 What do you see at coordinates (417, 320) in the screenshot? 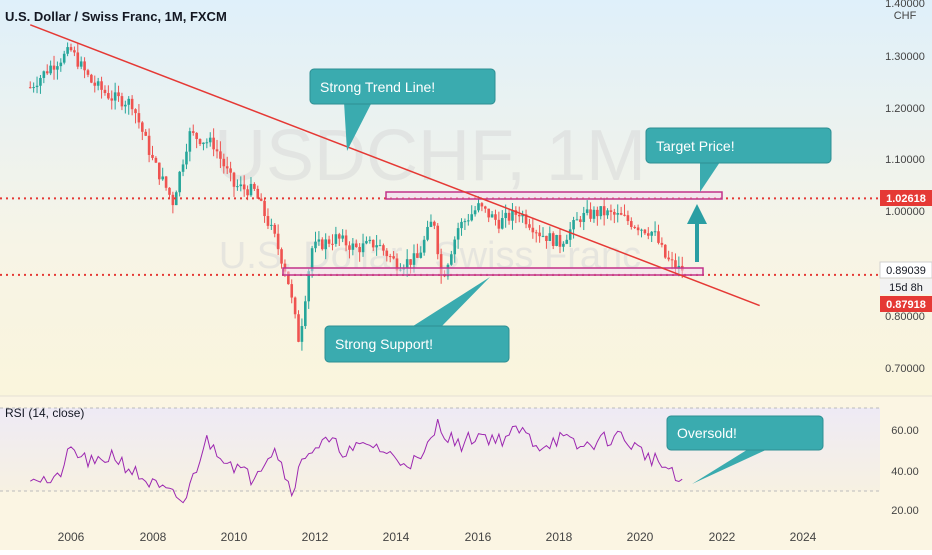
I see `callout-support: Strong Support!` at bounding box center [417, 320].